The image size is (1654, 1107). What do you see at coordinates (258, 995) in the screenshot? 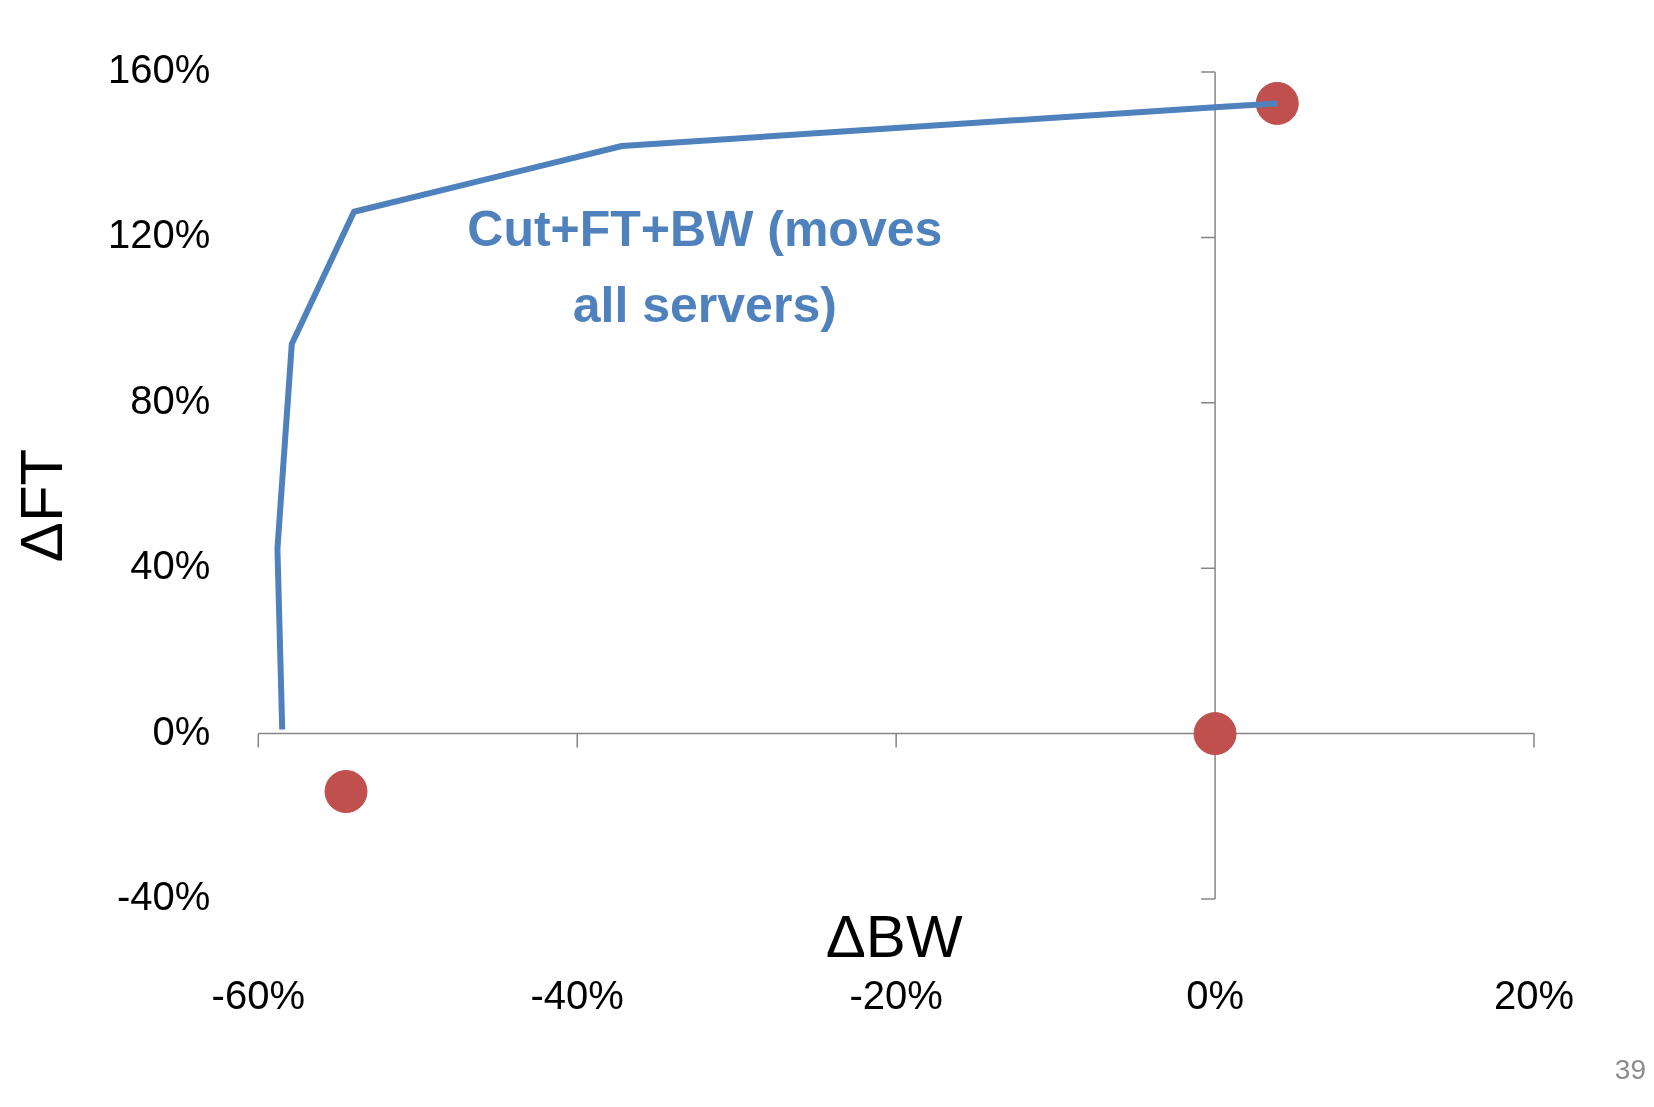
I see `x-tick-label: -60%` at bounding box center [258, 995].